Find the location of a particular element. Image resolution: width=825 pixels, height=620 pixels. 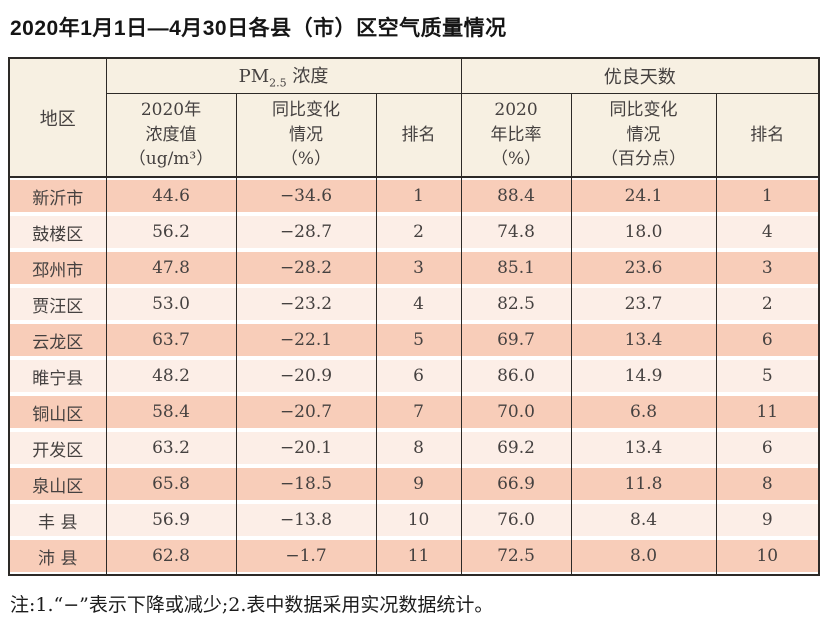

cell-days-change: 8.0 is located at coordinates (643, 556).